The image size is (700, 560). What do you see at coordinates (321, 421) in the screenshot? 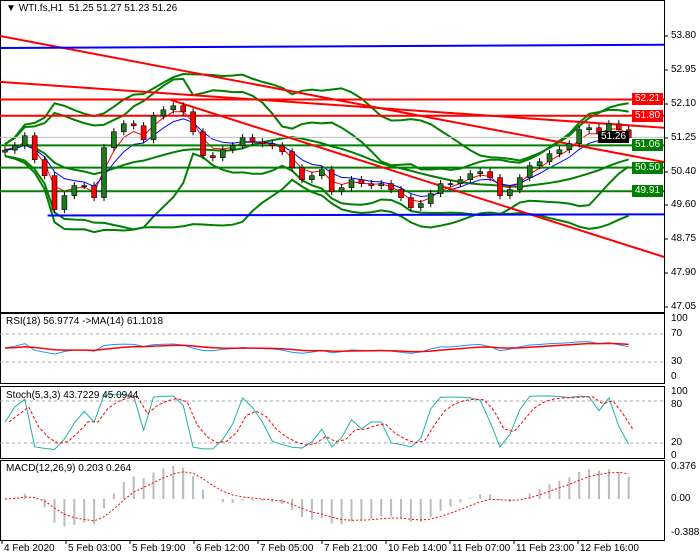
I see `stoch-signal-line` at bounding box center [321, 421].